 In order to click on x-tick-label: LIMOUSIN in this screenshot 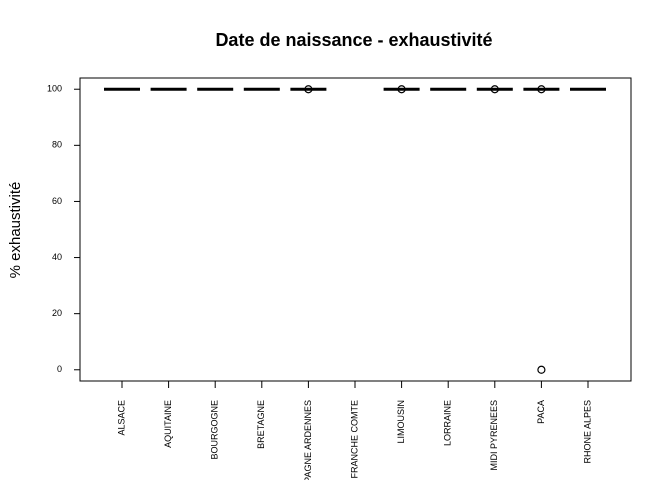, I will do `click(401, 422)`.